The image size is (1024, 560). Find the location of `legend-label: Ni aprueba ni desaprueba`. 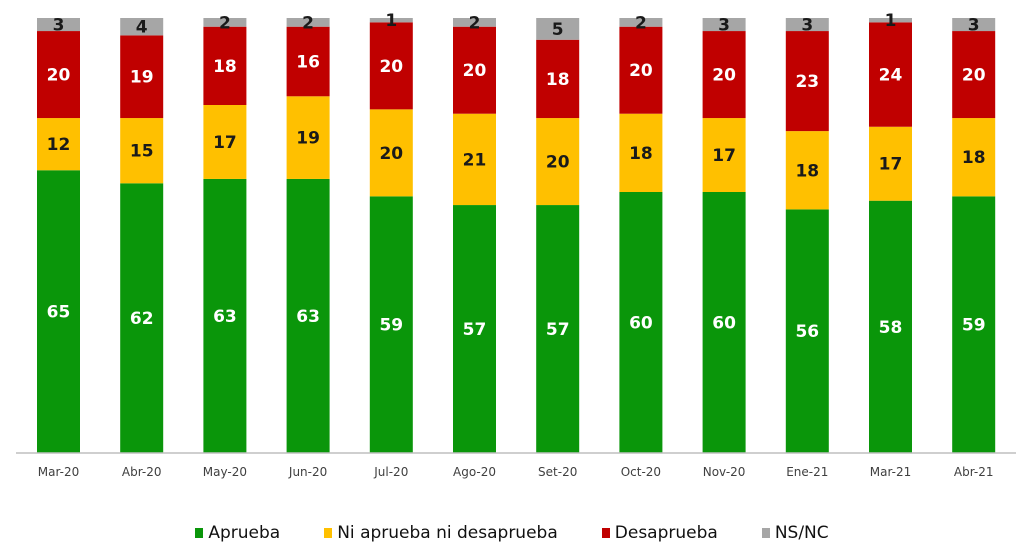

legend-label: Ni aprueba ni desaprueba is located at coordinates (447, 533).